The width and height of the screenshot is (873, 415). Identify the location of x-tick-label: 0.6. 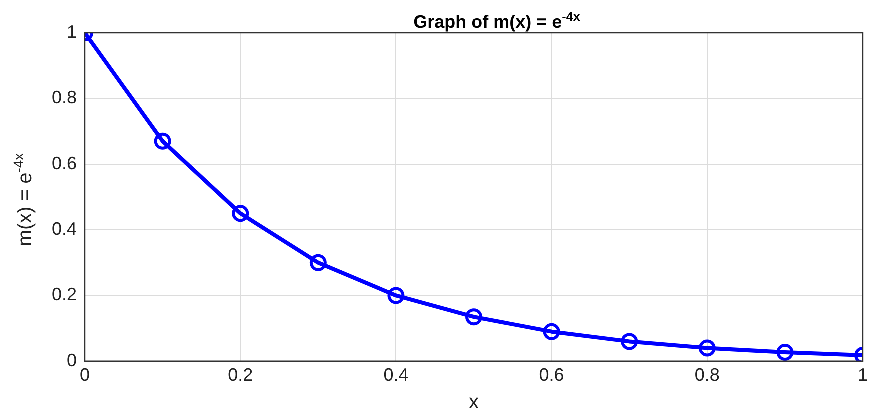
(551, 375).